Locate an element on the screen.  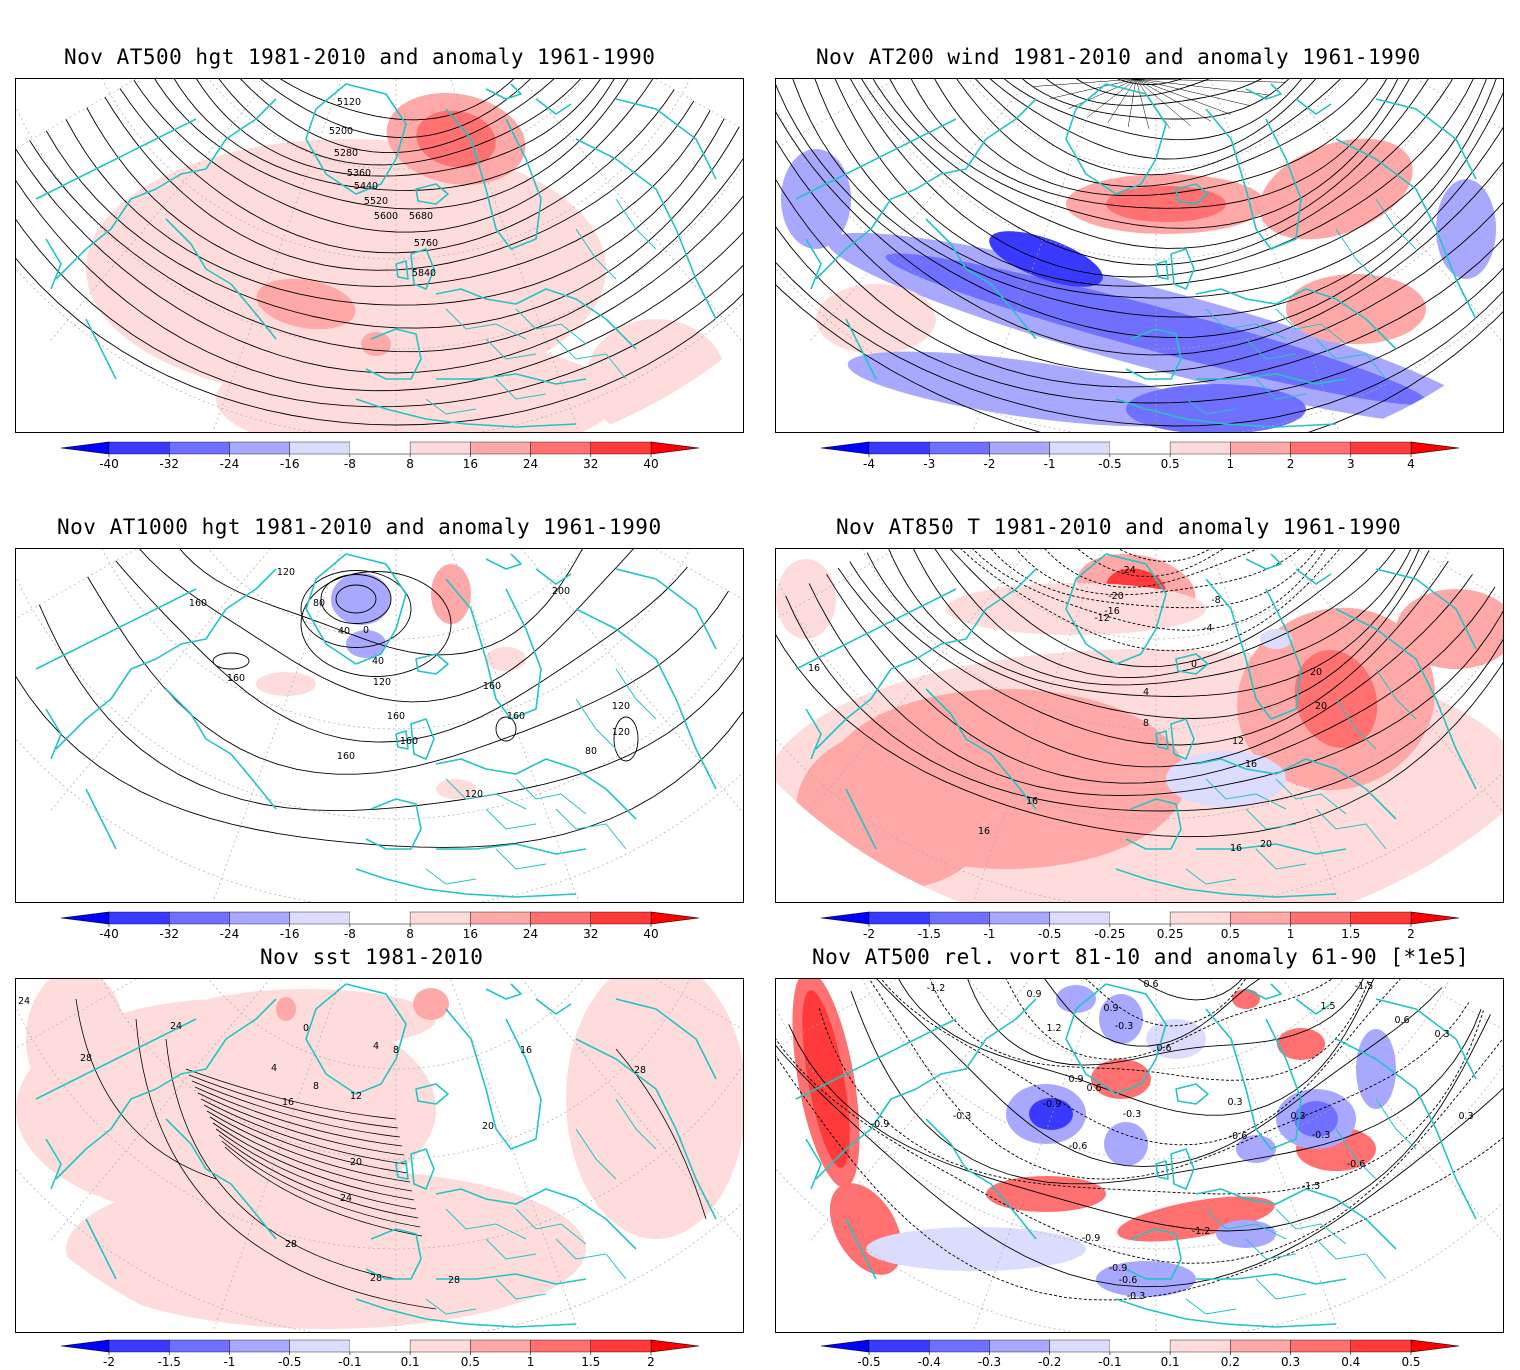
contour-label: 5520 is located at coordinates (376, 201).